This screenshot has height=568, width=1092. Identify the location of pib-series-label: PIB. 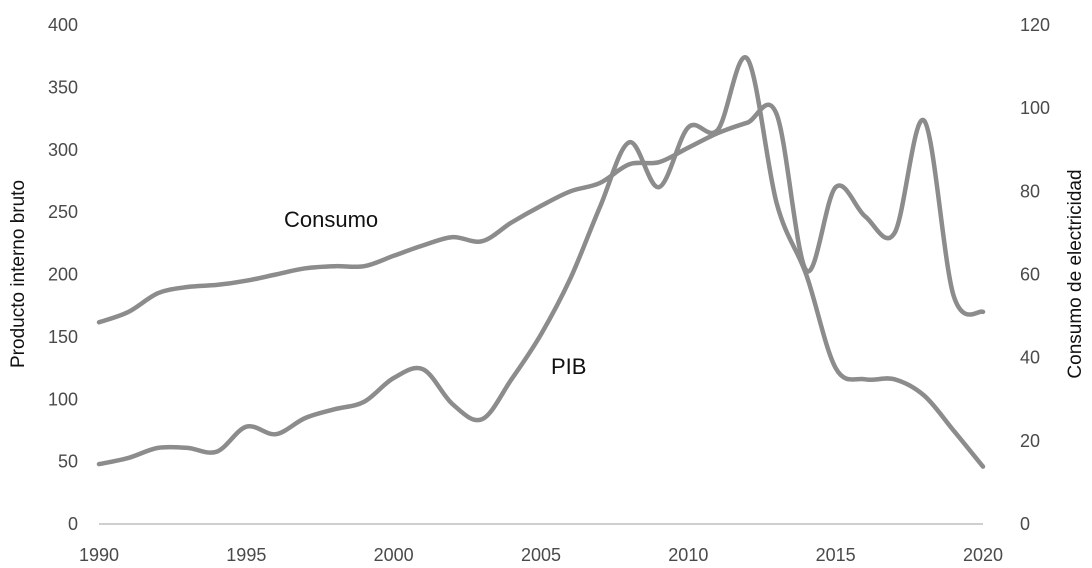
(568, 366).